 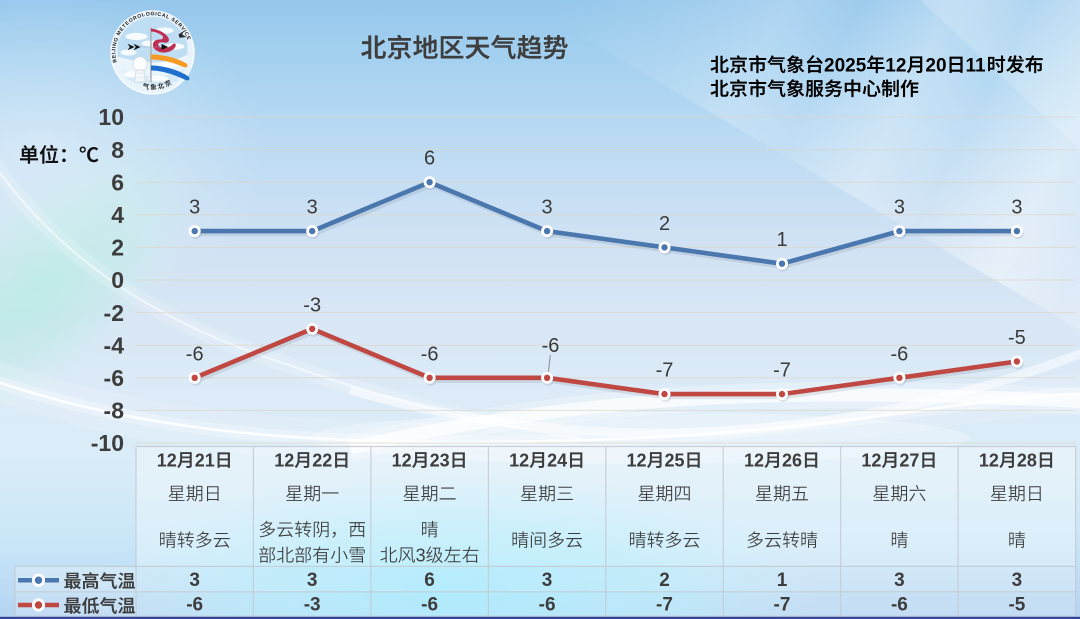 What do you see at coordinates (792, 461) in the screenshot?
I see `svg-text: 26` at bounding box center [792, 461].